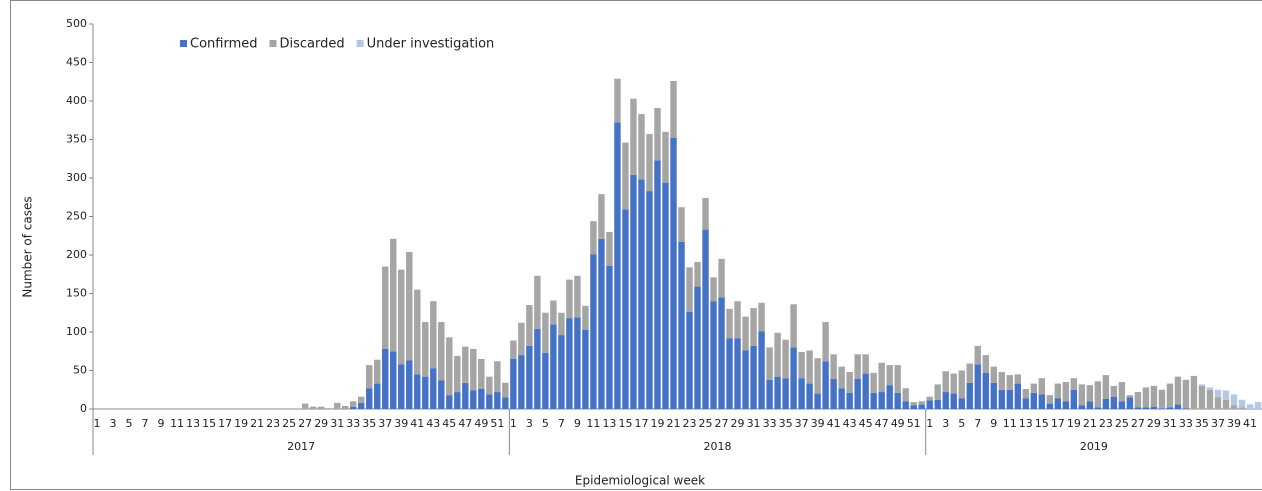 The width and height of the screenshot is (1262, 491). What do you see at coordinates (1106, 423) in the screenshot?
I see `x-tick-label: 23` at bounding box center [1106, 423].